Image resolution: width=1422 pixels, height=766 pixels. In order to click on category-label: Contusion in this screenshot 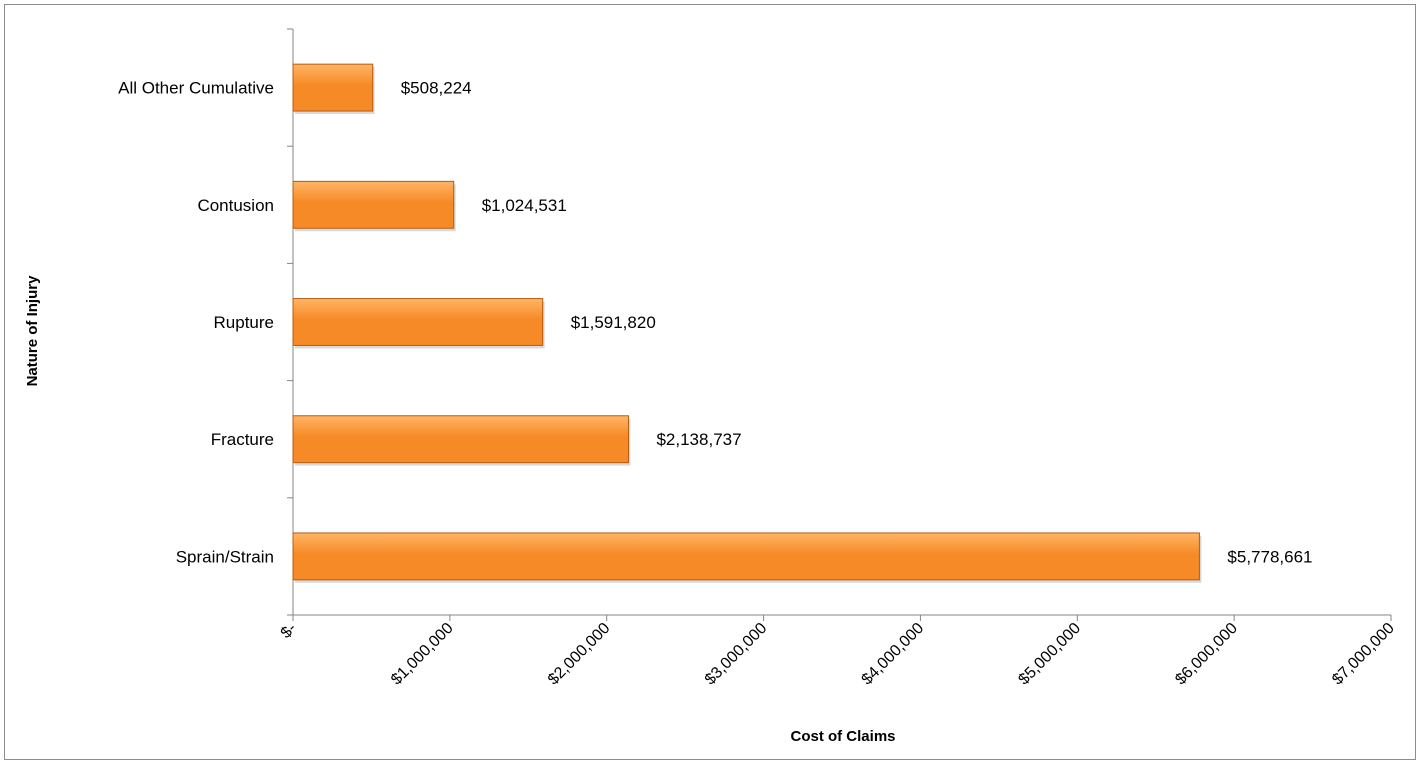, I will do `click(235, 205)`.